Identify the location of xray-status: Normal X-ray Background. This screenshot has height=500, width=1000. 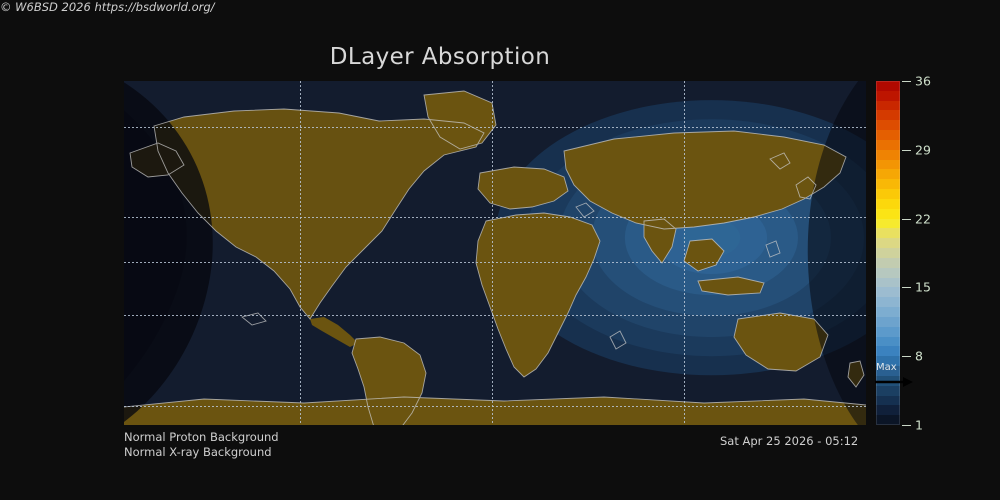
(198, 452).